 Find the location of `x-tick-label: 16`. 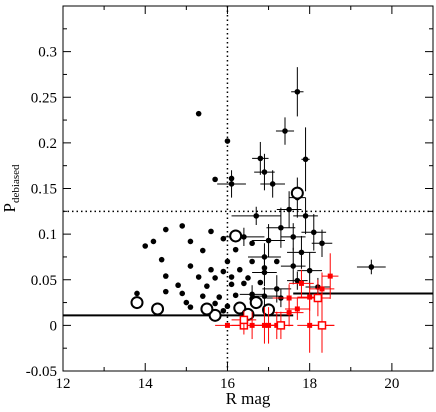

x-tick-label: 16 is located at coordinates (228, 384).